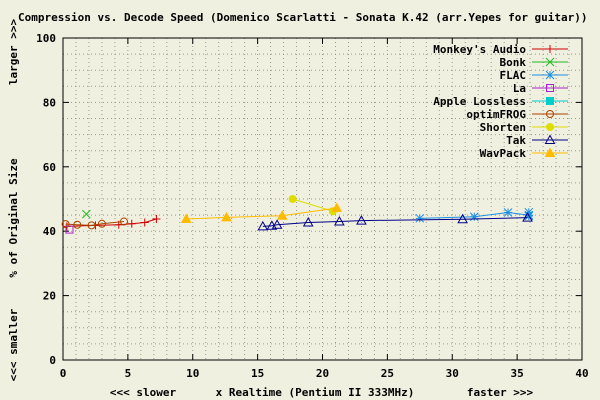  I want to click on legend-entry: WavPack, so click(524, 153).